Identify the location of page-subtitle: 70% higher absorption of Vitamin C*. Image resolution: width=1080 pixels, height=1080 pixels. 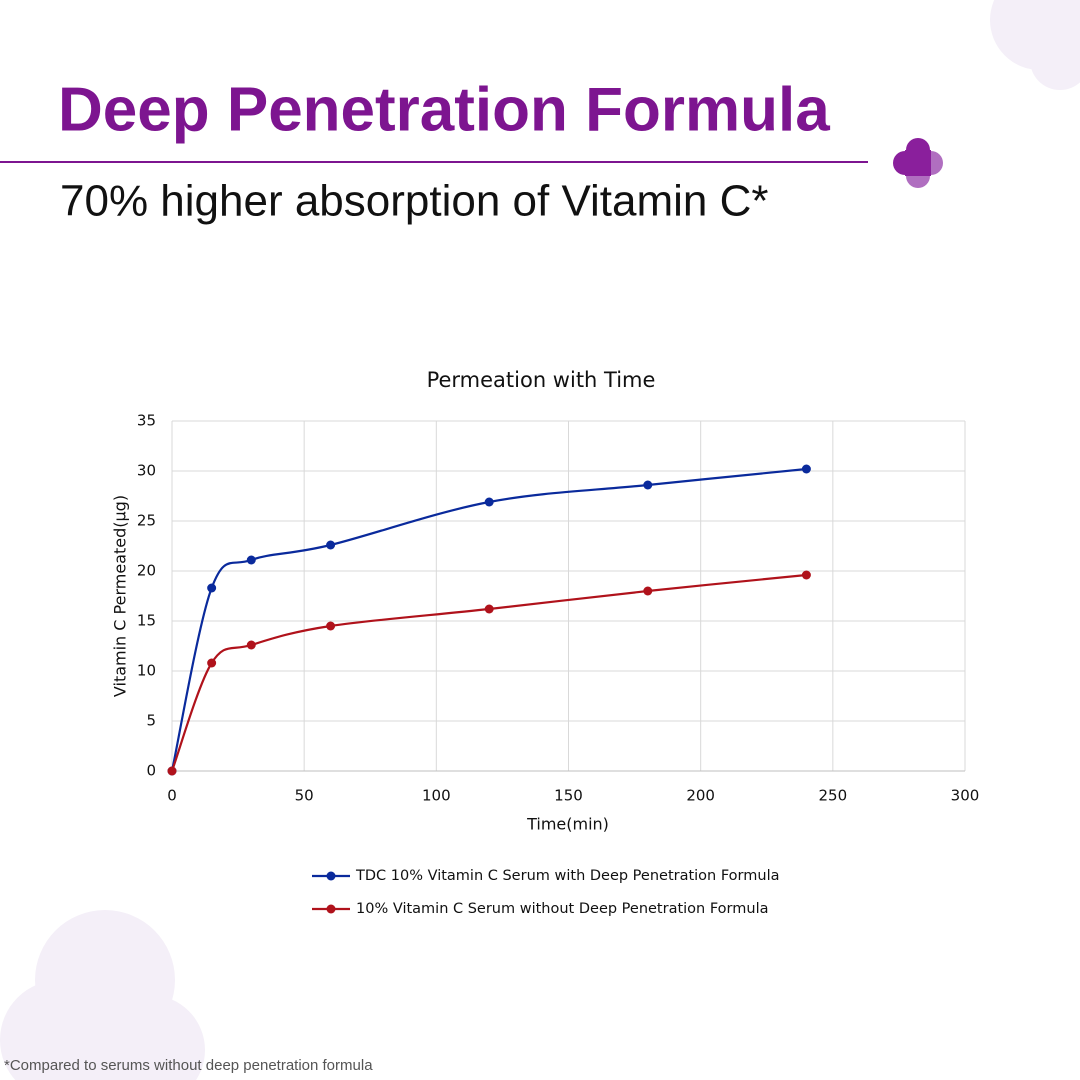
(414, 201).